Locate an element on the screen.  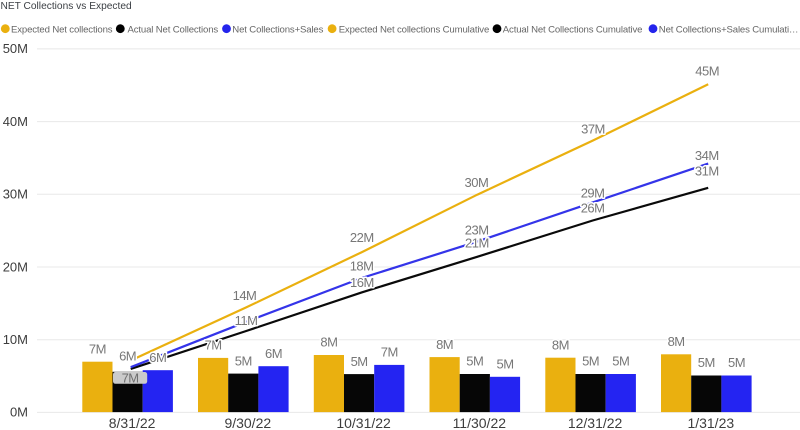
svg-text: 14M is located at coordinates (245, 295).